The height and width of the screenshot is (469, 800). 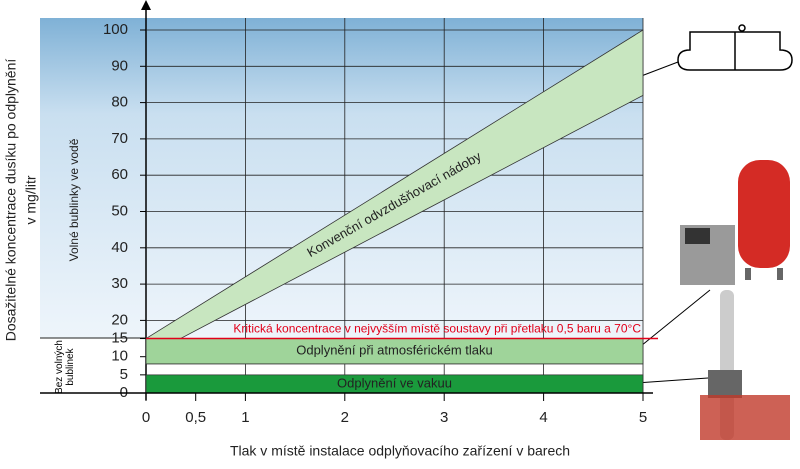 What do you see at coordinates (119, 247) in the screenshot?
I see `y-tick-label: 40` at bounding box center [119, 247].